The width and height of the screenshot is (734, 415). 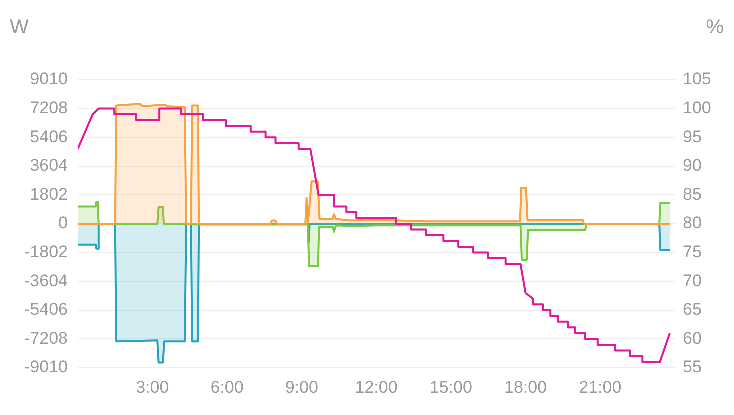 What do you see at coordinates (49, 79) in the screenshot?
I see `y-tick-label: 9010` at bounding box center [49, 79].